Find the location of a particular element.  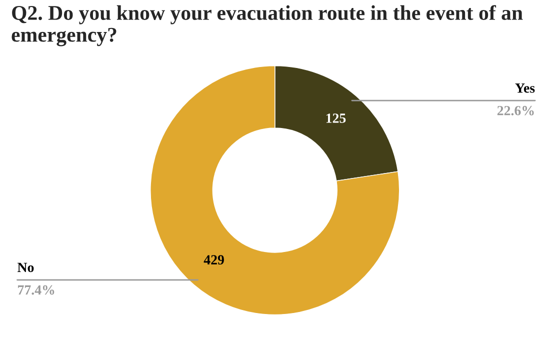

chart-title: Q2. Do you know your evacuation route in the event of an emergency? is located at coordinates (267, 25).